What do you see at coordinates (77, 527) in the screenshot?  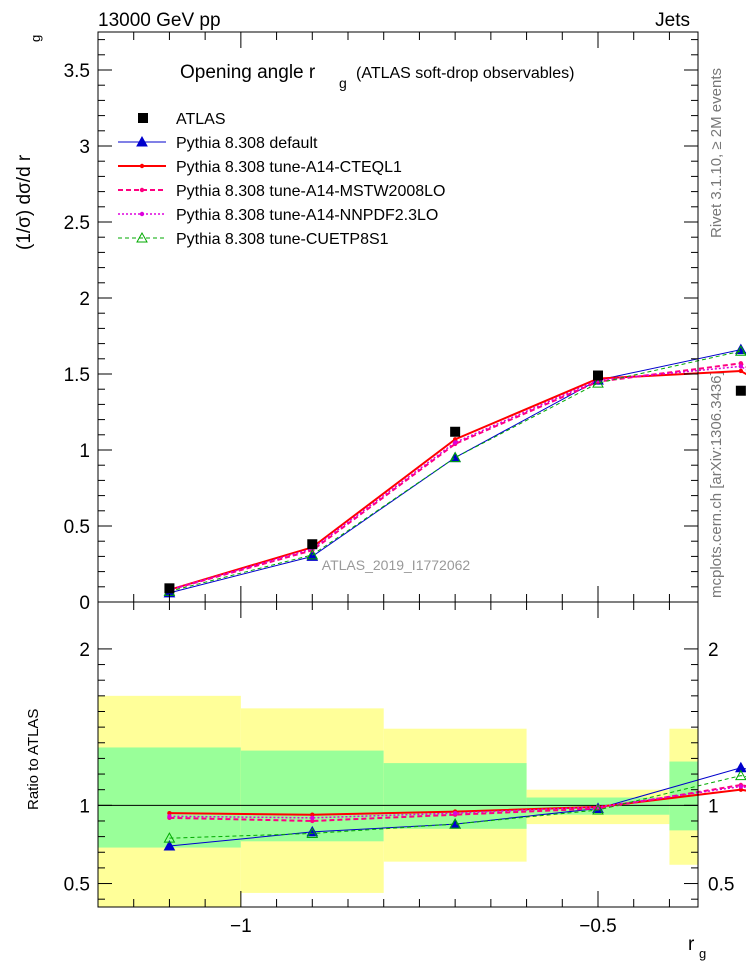 I see `main-y-tick-label: 0.5` at bounding box center [77, 527].